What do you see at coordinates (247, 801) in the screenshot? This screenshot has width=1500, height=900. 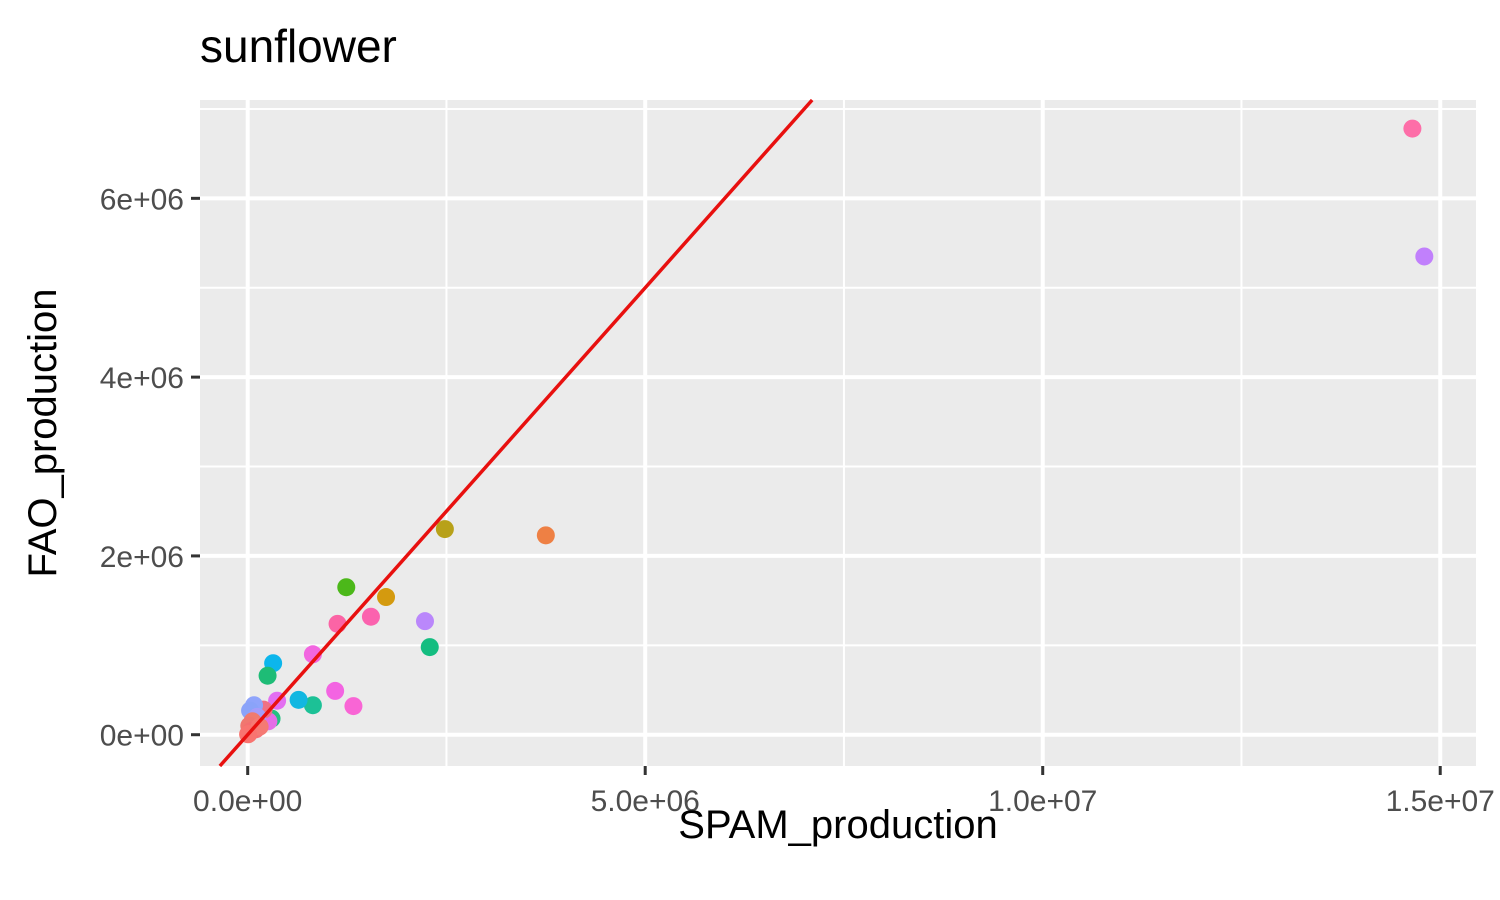 I see `x-tick-label: 0.0e+00` at bounding box center [247, 801].